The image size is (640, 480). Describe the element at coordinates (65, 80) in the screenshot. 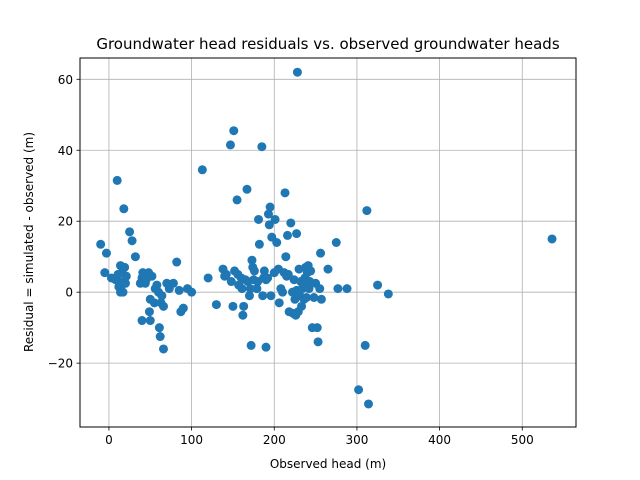

I see `y-tick-label: 60` at that location.